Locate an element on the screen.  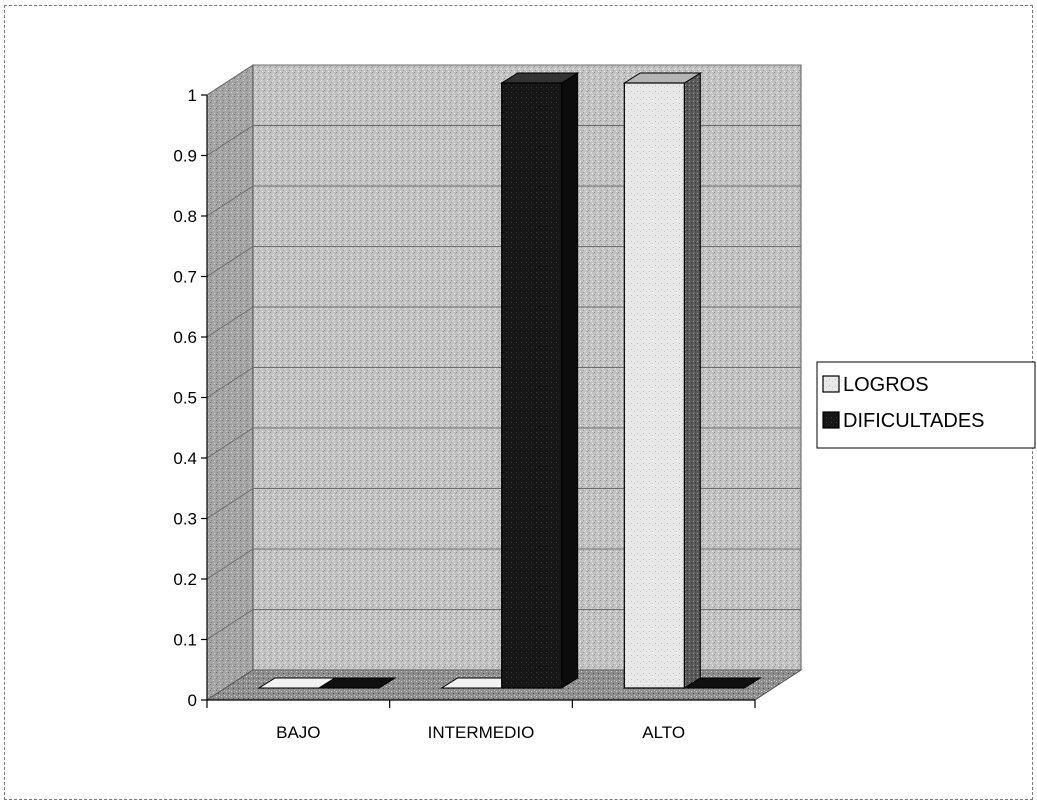
legend: LOGROS DIFICULTADES is located at coordinates (926, 405).